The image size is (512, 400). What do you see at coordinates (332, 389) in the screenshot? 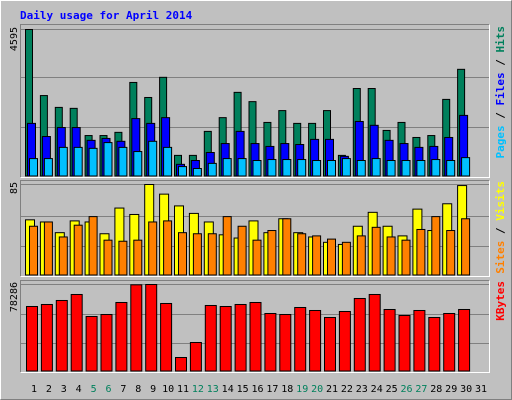
I see `x-tick-label: 21` at bounding box center [332, 389].